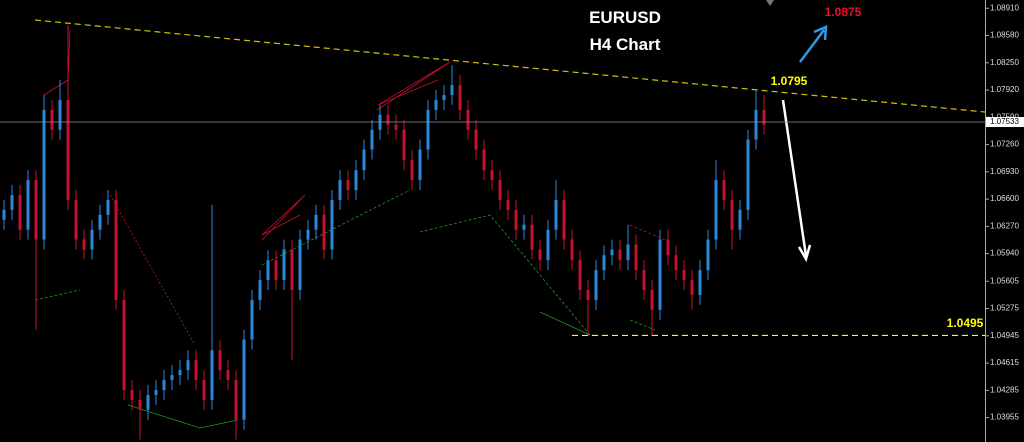 This screenshot has height=442, width=1024. What do you see at coordinates (1004, 7) in the screenshot?
I see `y-tick-label: 1.08910` at bounding box center [1004, 7].